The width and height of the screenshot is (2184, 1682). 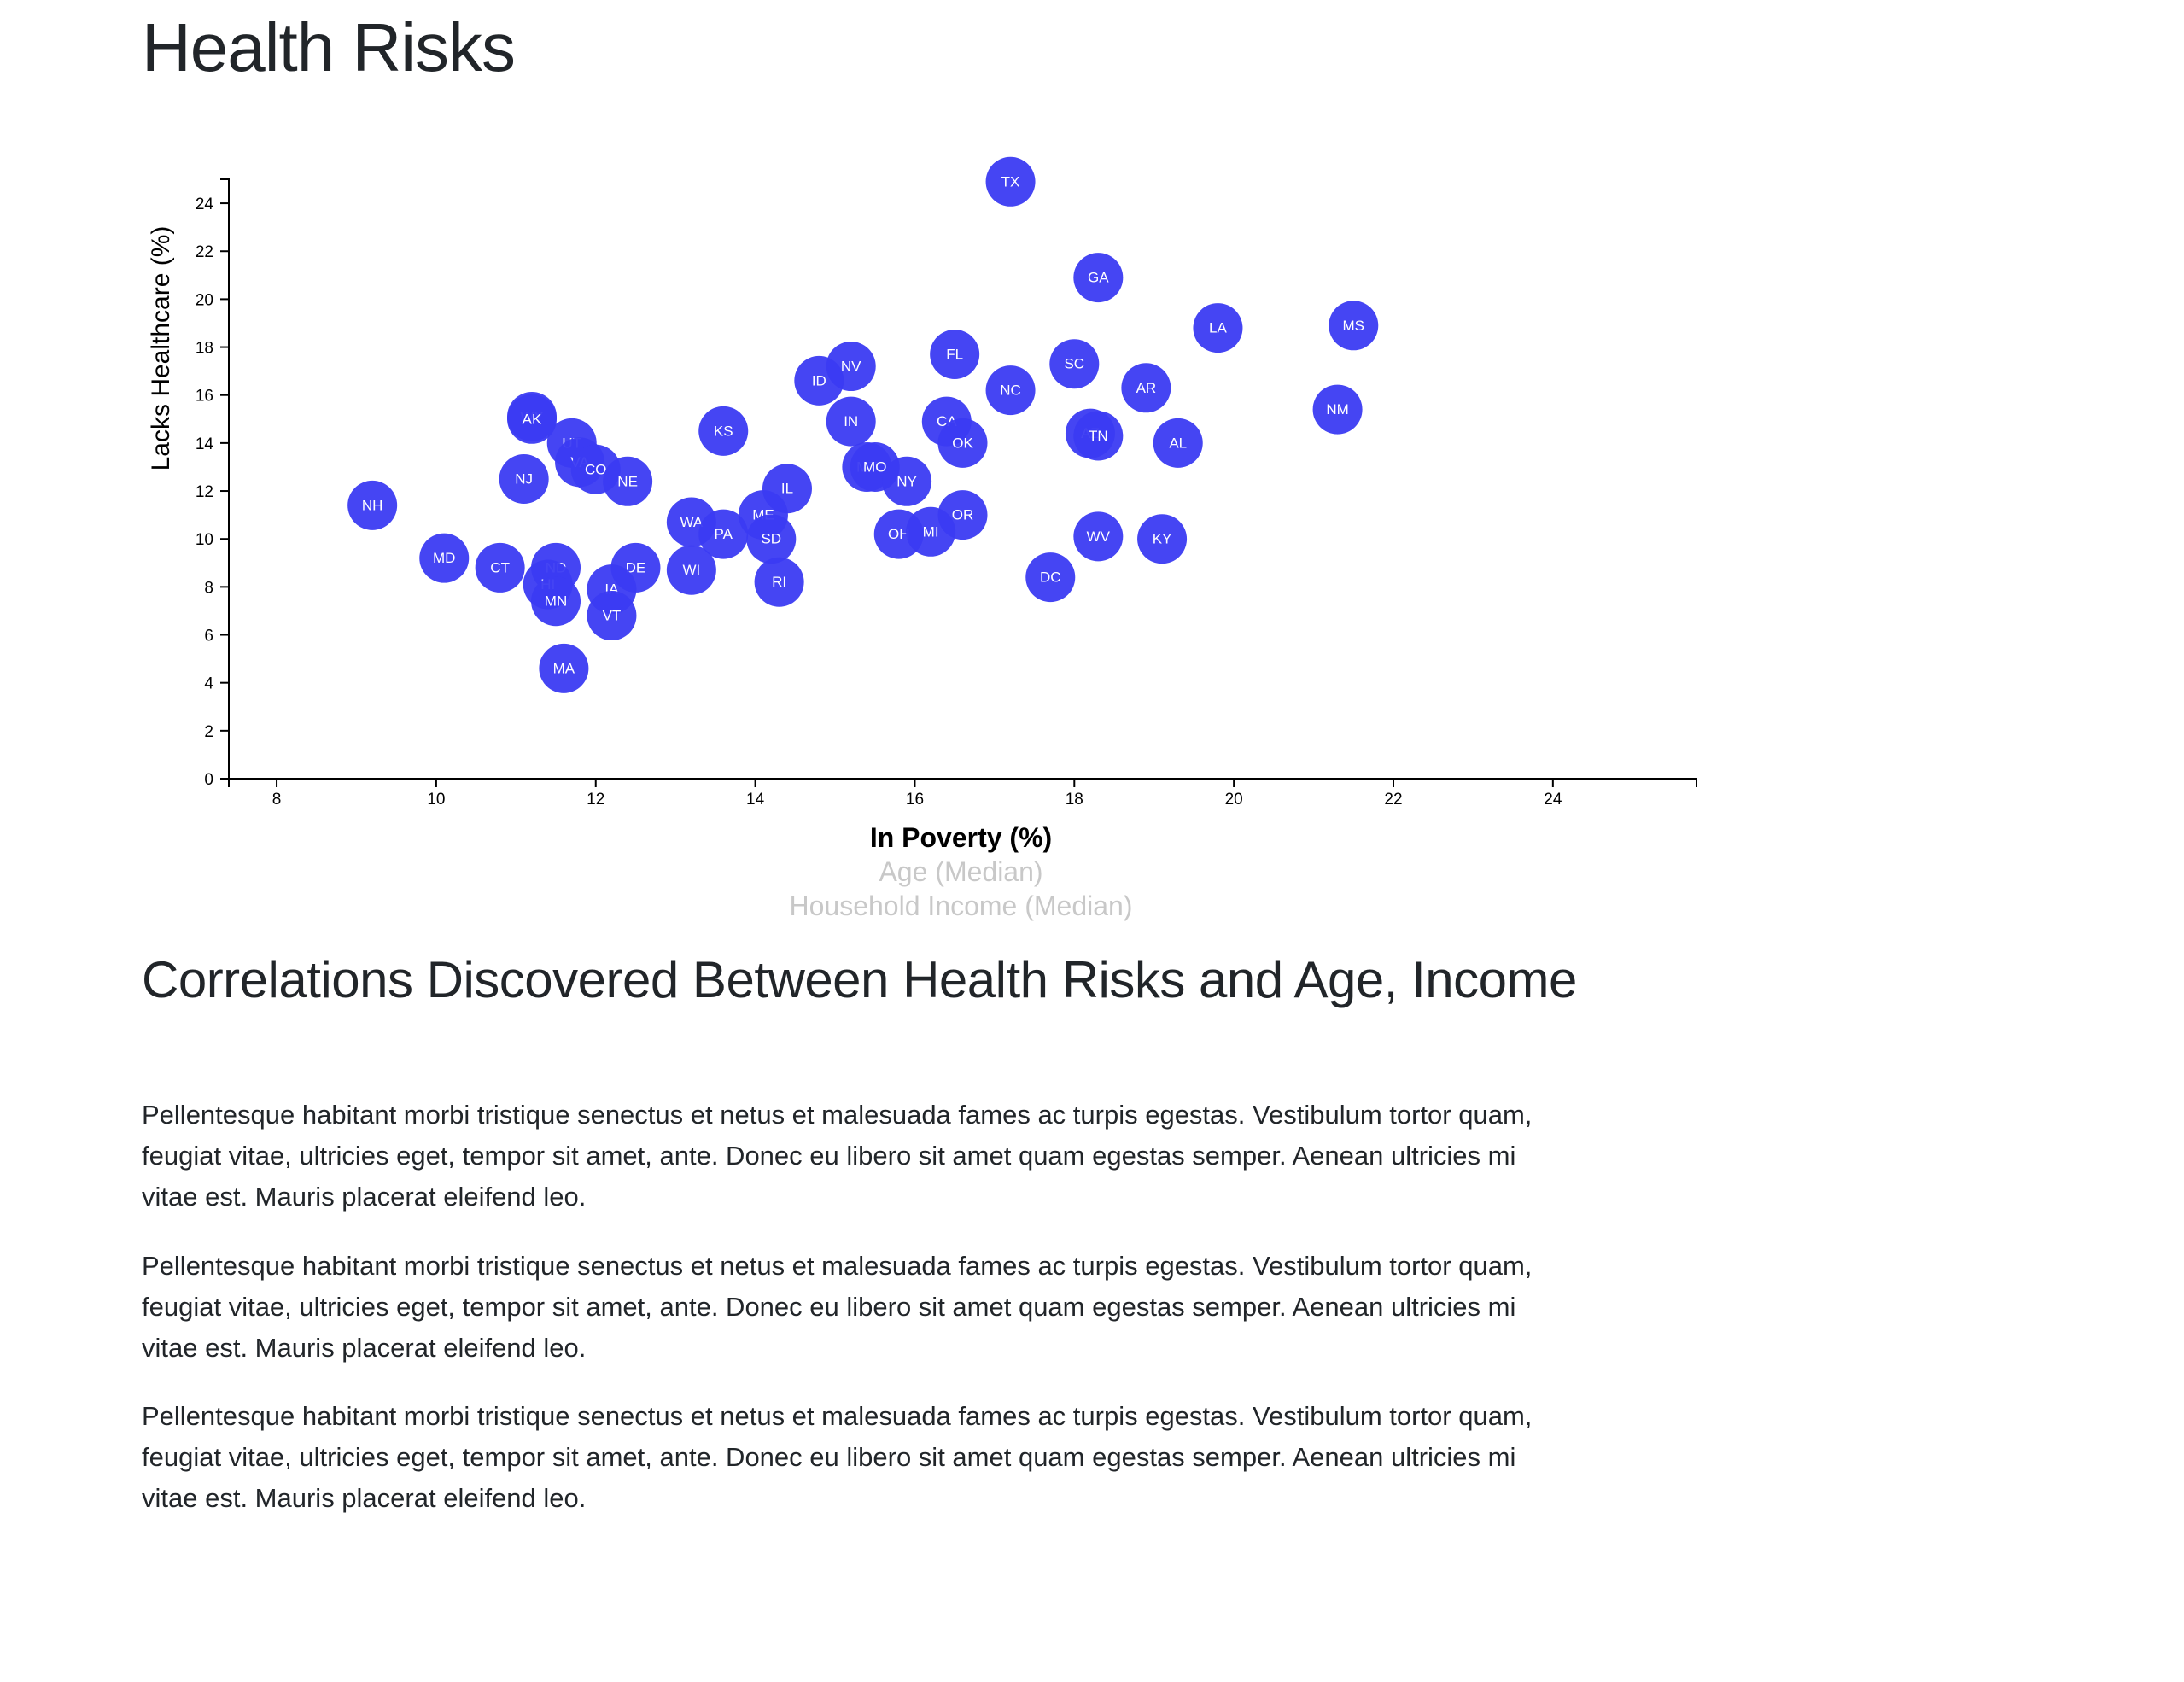 I want to click on state-point-tn: TN, so click(x=1099, y=436).